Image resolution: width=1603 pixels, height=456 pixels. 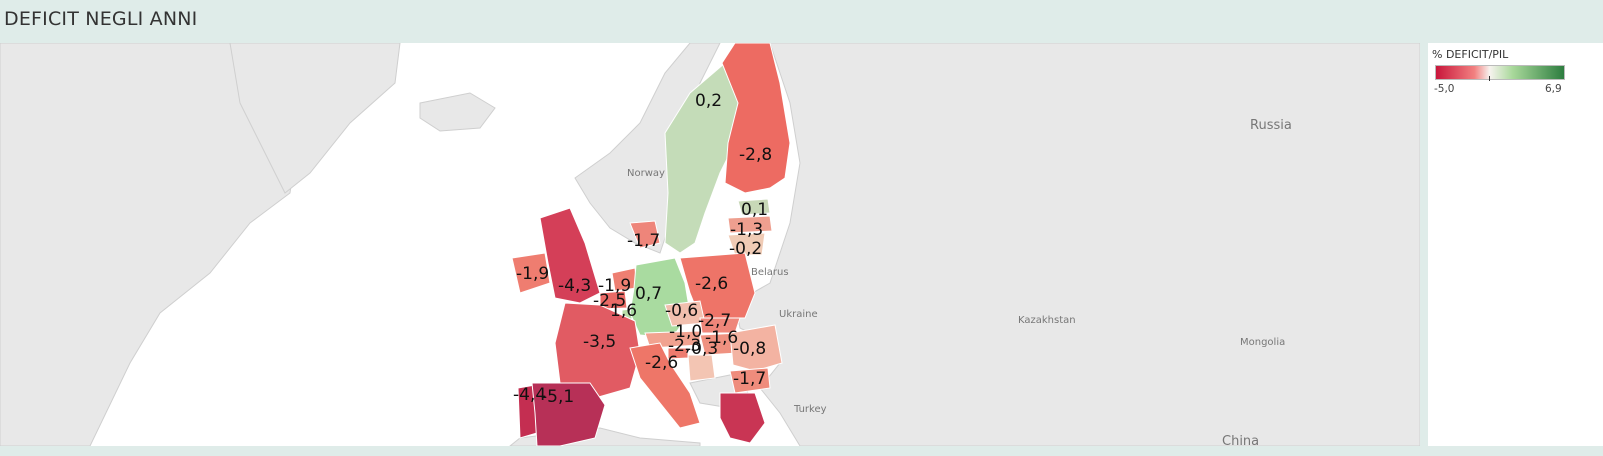 What do you see at coordinates (1553, 89) in the screenshot?
I see `legend-max-label: 6,9` at bounding box center [1553, 89].